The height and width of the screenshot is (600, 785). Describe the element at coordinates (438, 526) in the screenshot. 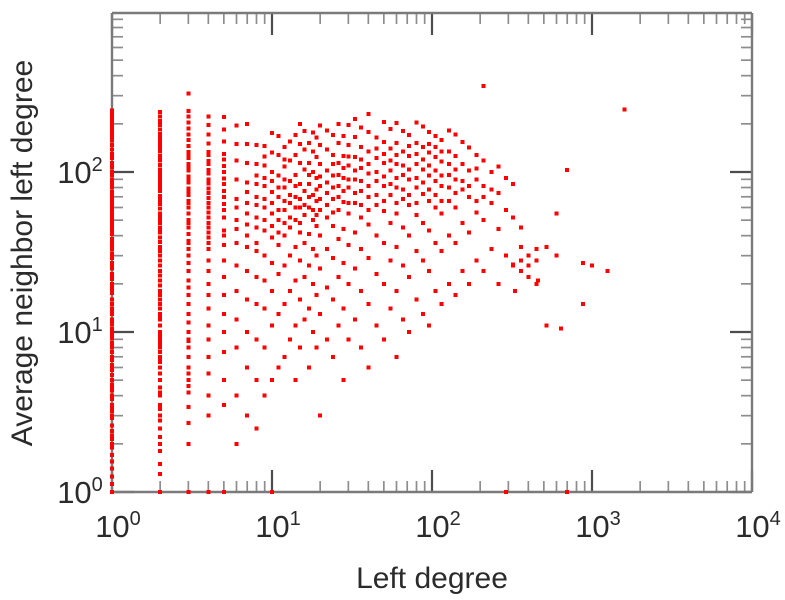

I see `x-tick-labels: 100 101 102 103 104` at that location.